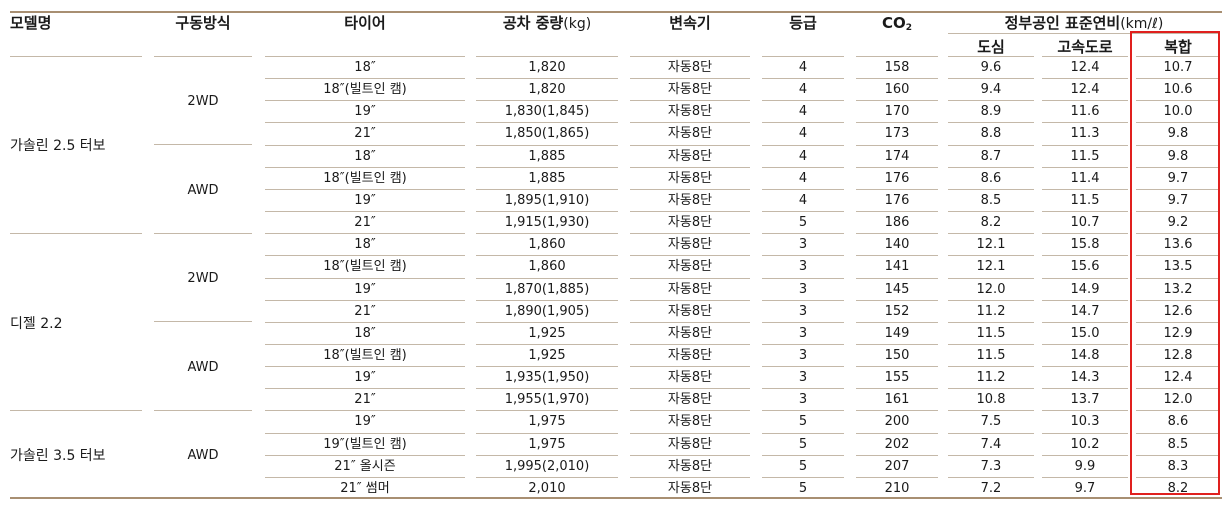 This screenshot has height=506, width=1226. Describe the element at coordinates (1178, 90) in the screenshot. I see `combined-mpg-cell: 10.6` at that location.